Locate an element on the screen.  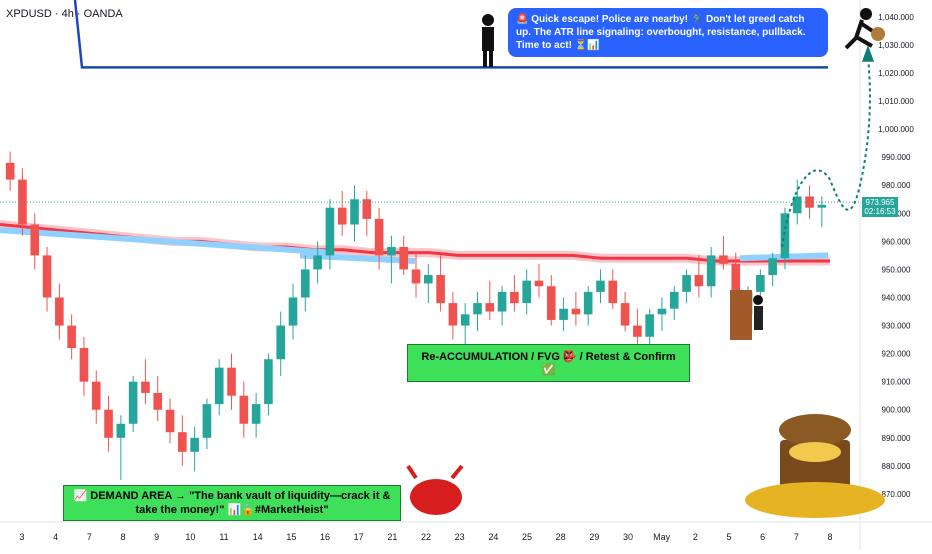
x-tick-label: 11 is located at coordinates (223, 537).